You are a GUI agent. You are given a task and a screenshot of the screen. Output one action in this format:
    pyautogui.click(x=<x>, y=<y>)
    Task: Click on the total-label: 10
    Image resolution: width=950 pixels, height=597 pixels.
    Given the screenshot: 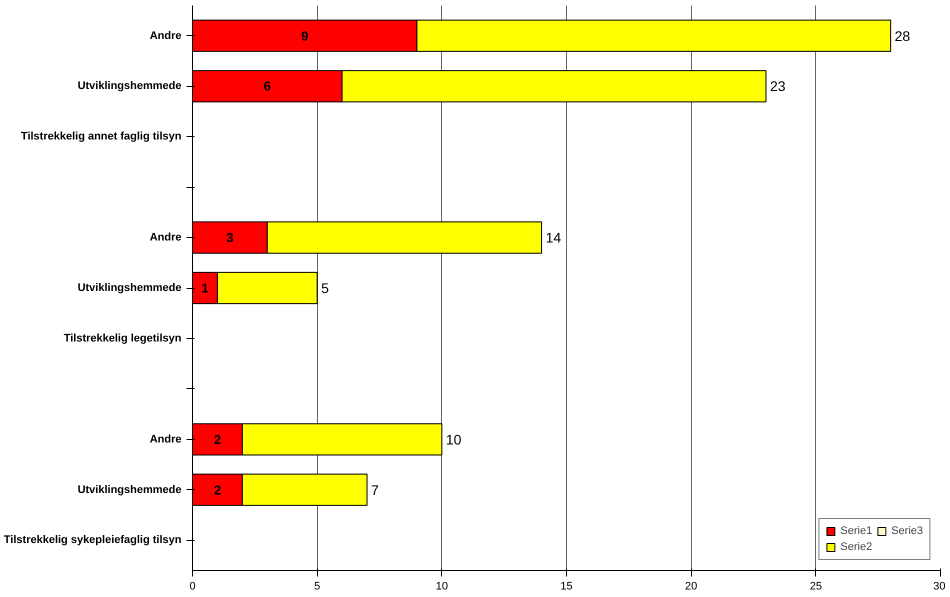 What is the action you would take?
    pyautogui.click(x=454, y=439)
    